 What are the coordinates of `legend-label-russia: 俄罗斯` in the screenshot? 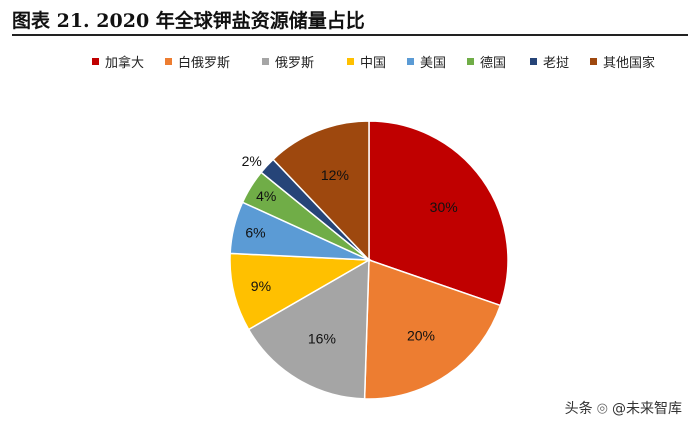 It's located at (295, 63).